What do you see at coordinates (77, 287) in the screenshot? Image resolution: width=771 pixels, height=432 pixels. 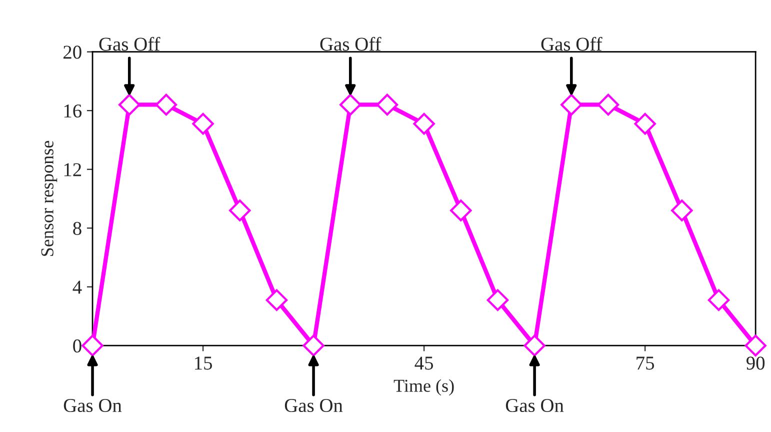 I see `y-tick-label: 4` at bounding box center [77, 287].